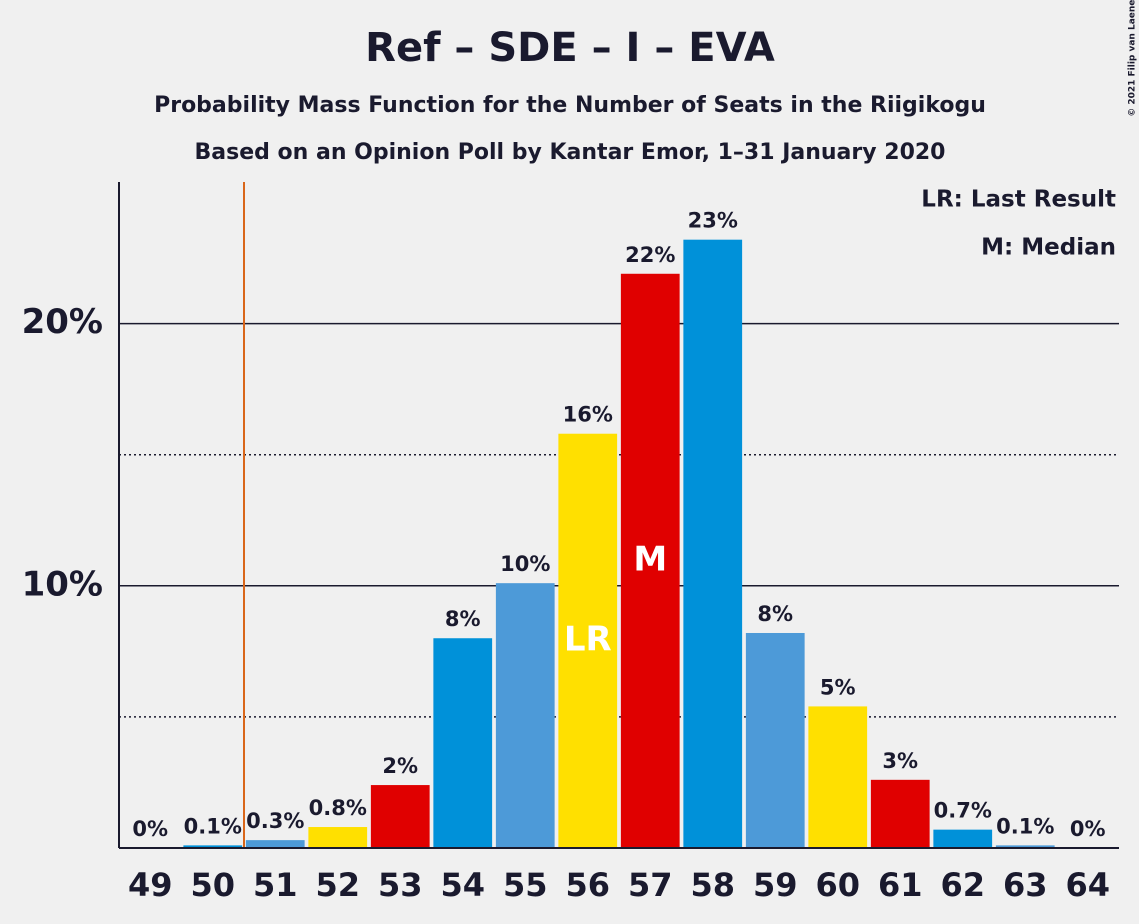 The width and height of the screenshot is (1139, 924). What do you see at coordinates (650, 885) in the screenshot?
I see `x-tick-label: 57` at bounding box center [650, 885].